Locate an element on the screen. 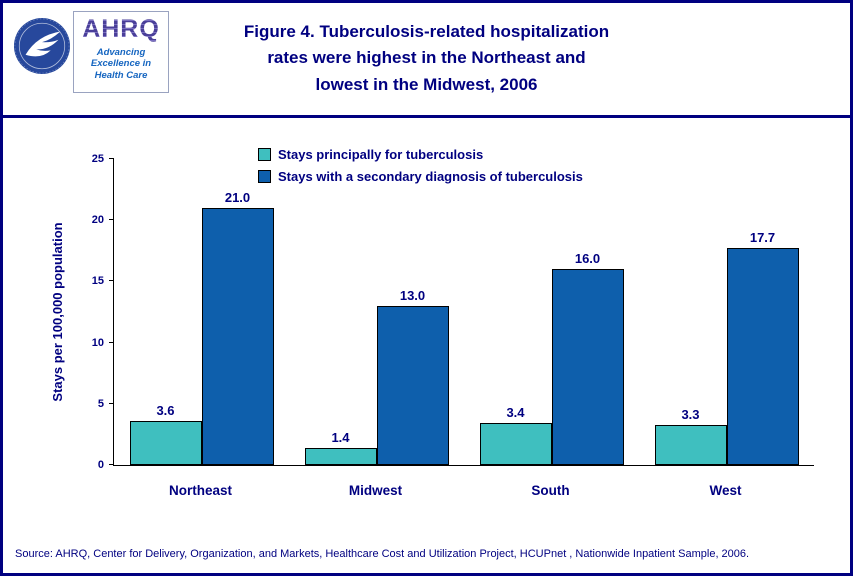 Image resolution: width=853 pixels, height=576 pixels. bar-slot: 3.4 is located at coordinates (515, 312).